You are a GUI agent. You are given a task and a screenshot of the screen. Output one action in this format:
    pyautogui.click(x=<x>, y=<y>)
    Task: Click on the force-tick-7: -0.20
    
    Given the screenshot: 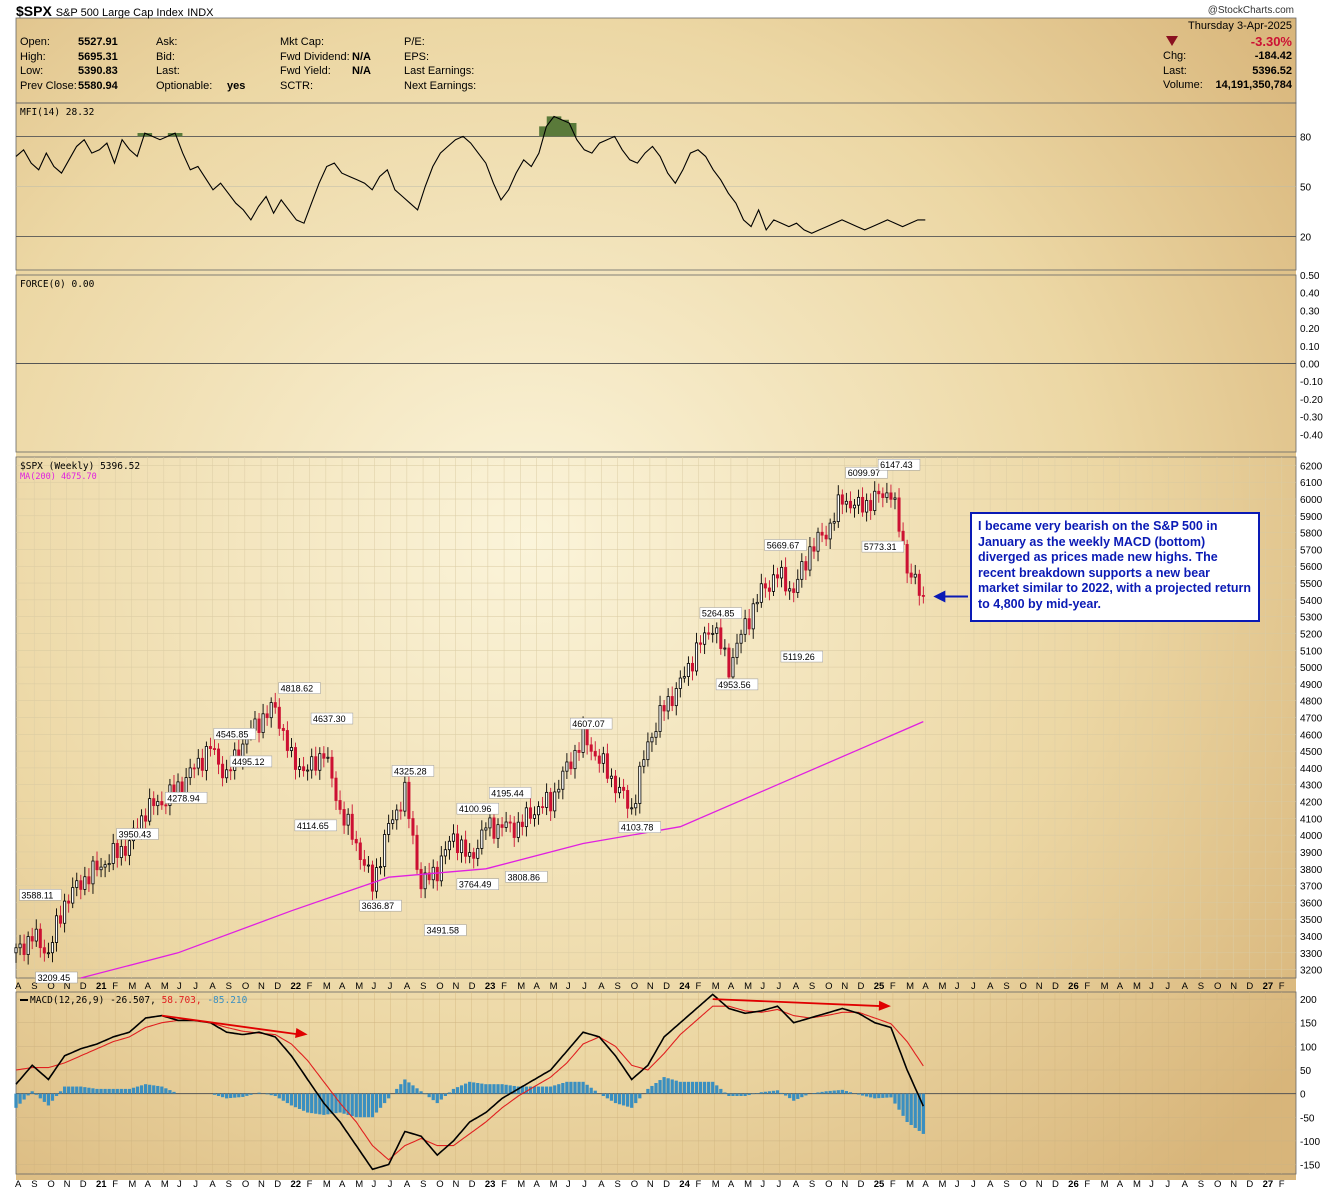 What is the action you would take?
    pyautogui.click(x=1311, y=400)
    